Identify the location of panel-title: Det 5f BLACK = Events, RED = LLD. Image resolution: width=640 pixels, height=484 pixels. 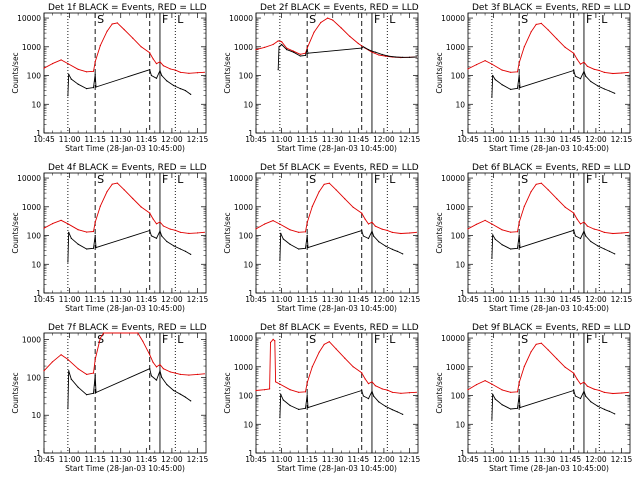
(339, 168).